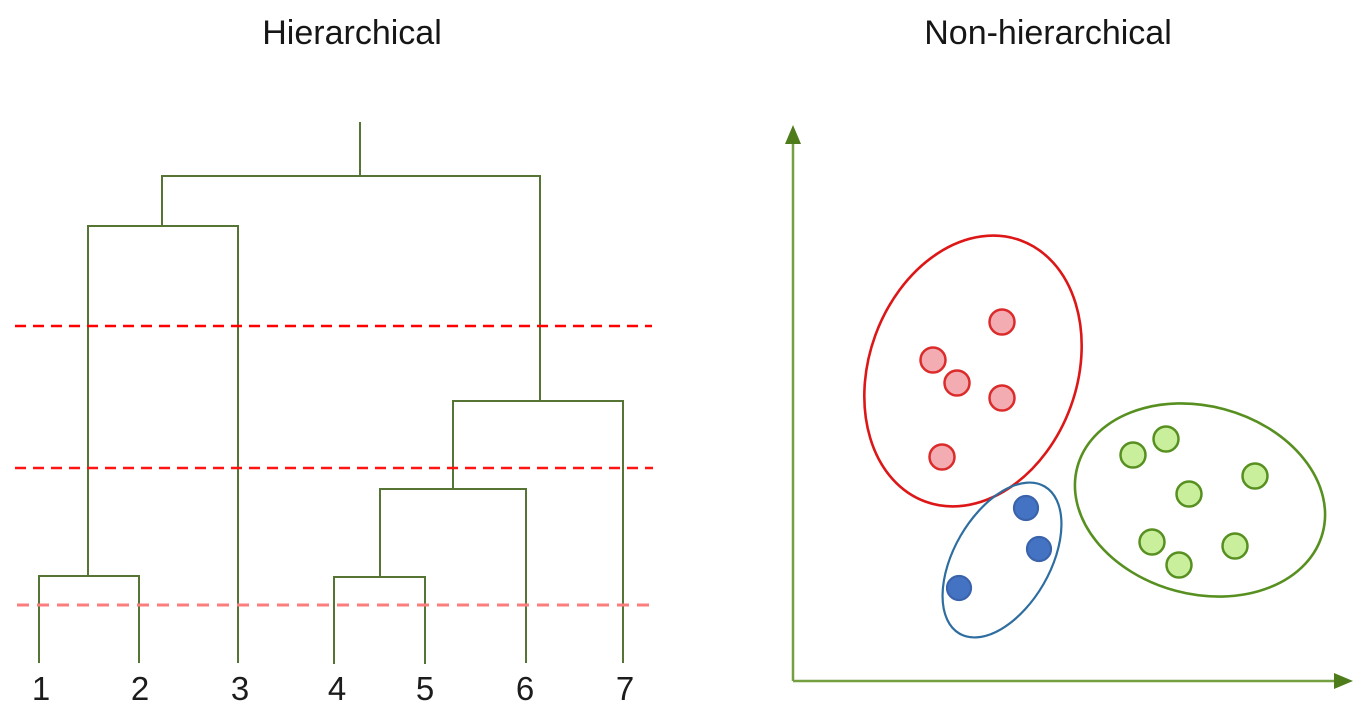  What do you see at coordinates (140, 688) in the screenshot?
I see `leaf-label: 2` at bounding box center [140, 688].